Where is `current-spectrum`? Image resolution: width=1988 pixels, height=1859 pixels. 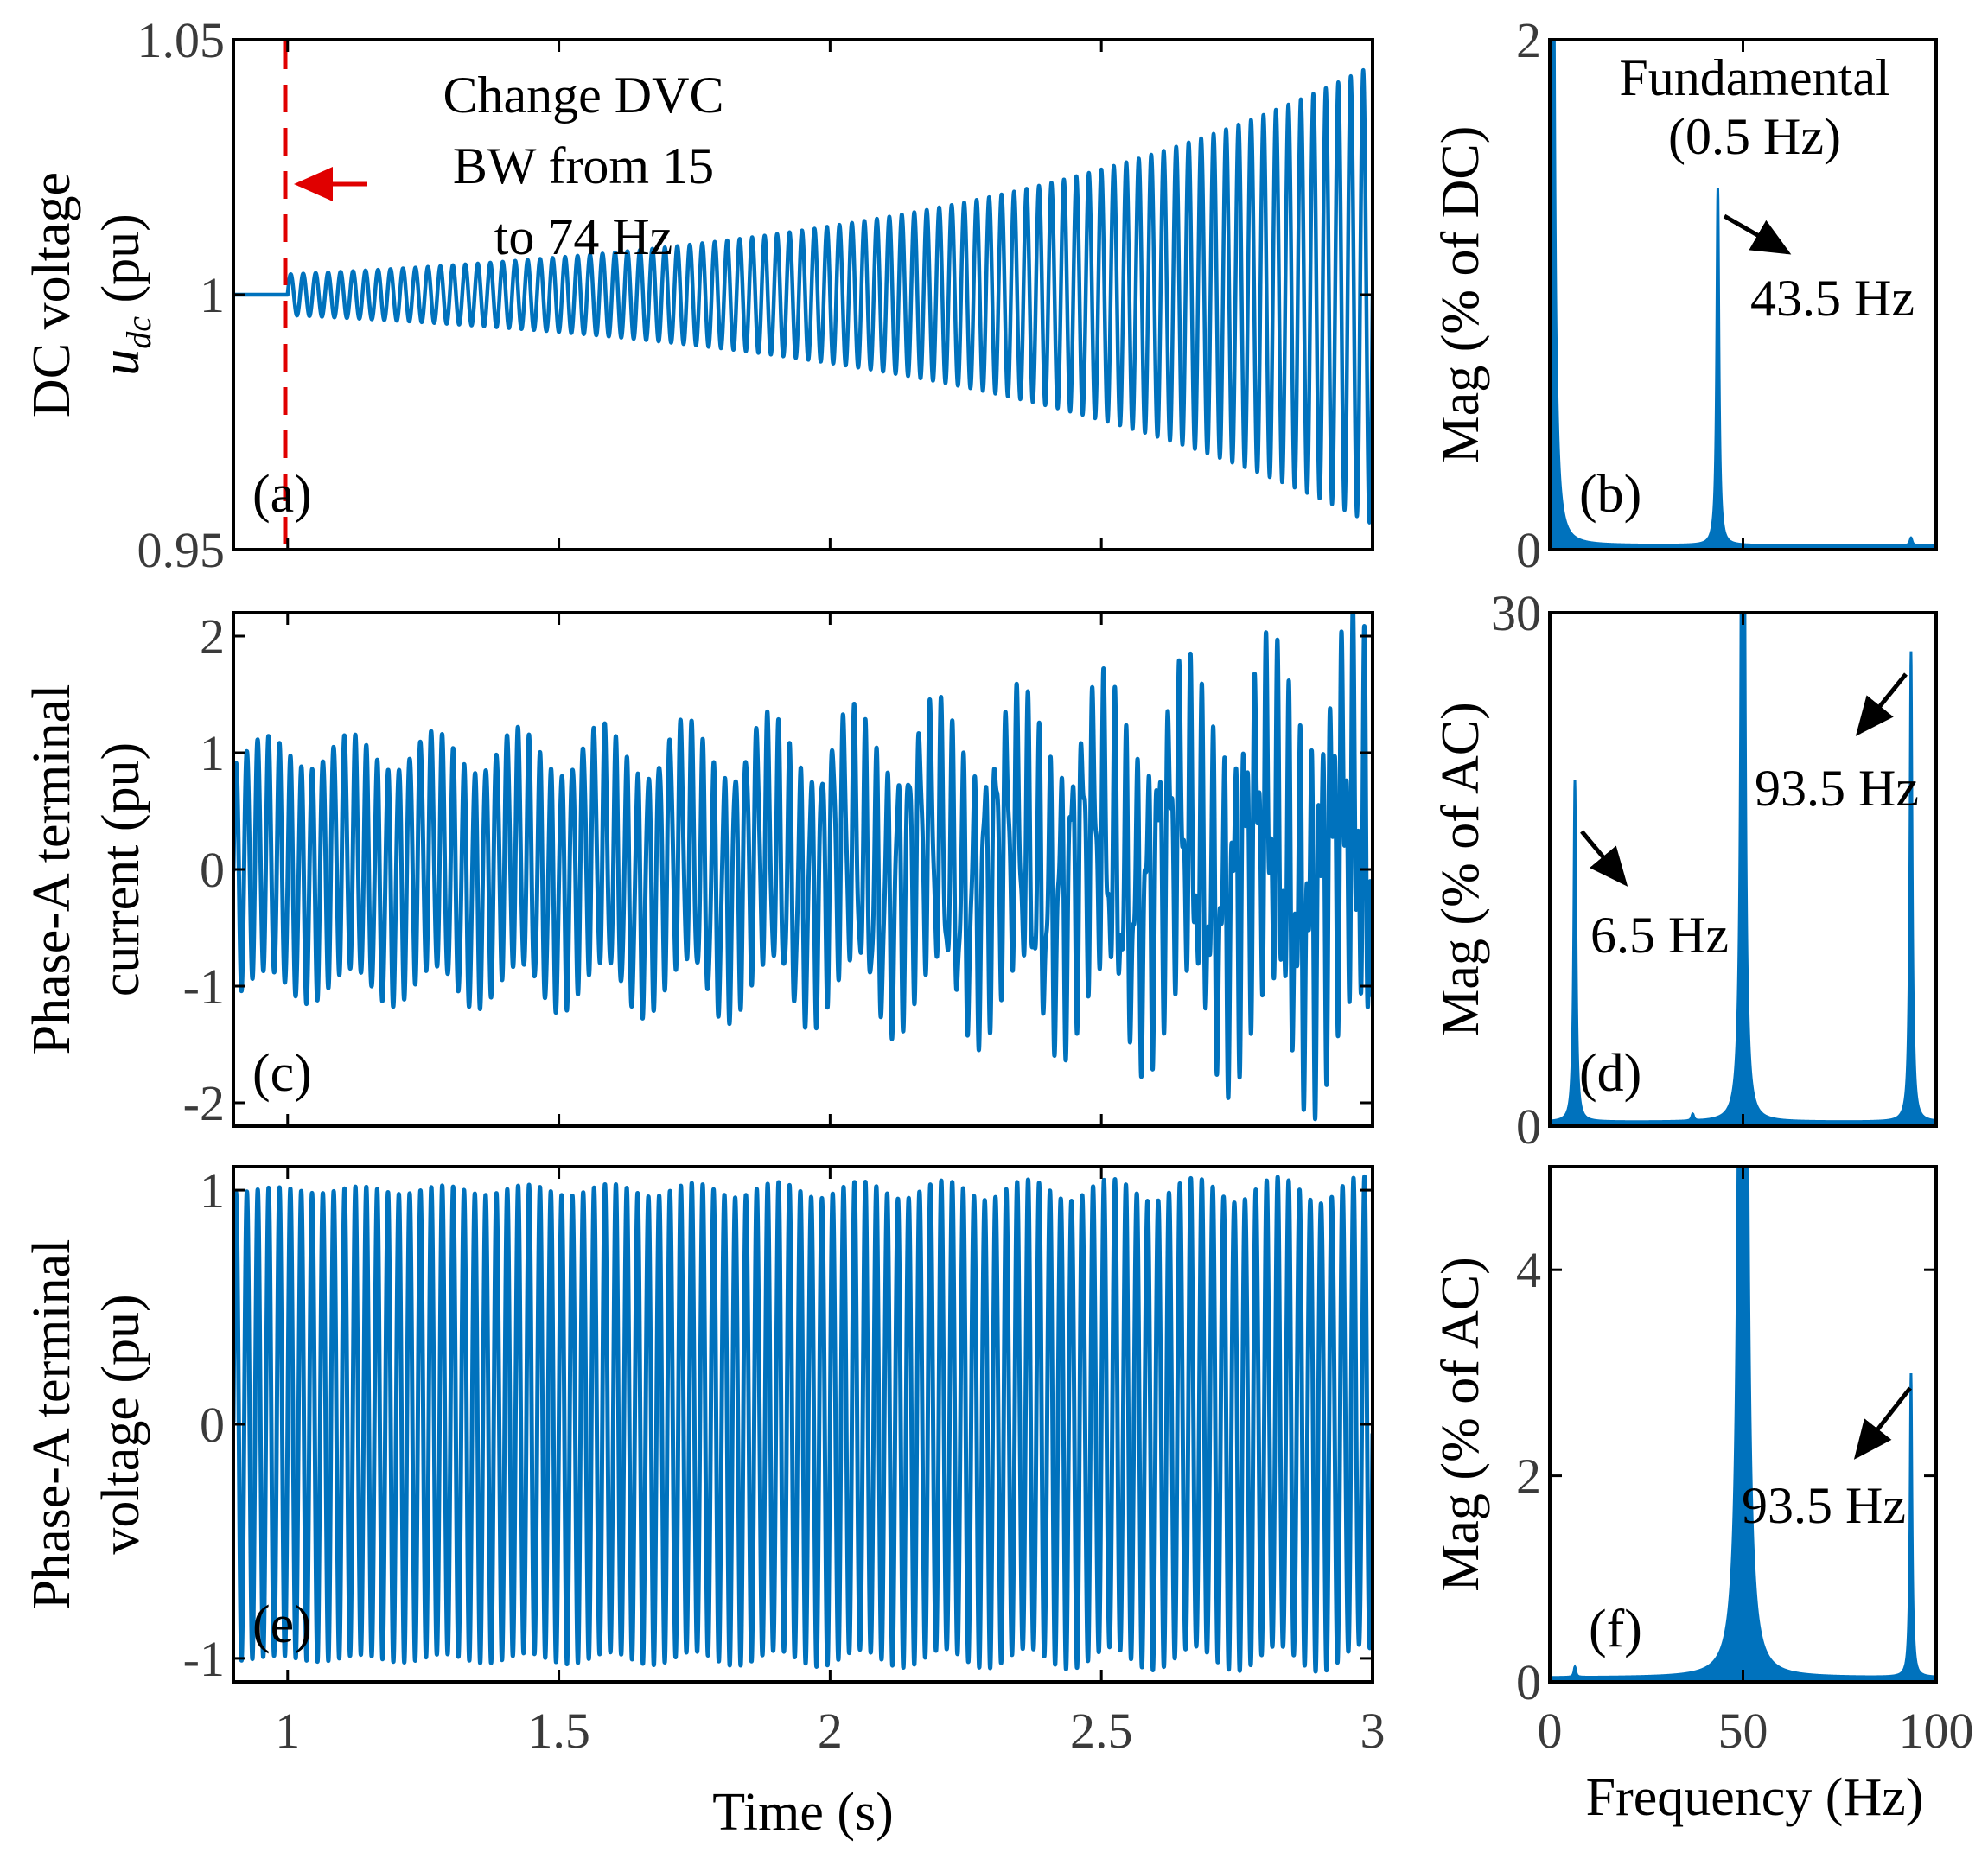 current-spectrum is located at coordinates (1743, 870).